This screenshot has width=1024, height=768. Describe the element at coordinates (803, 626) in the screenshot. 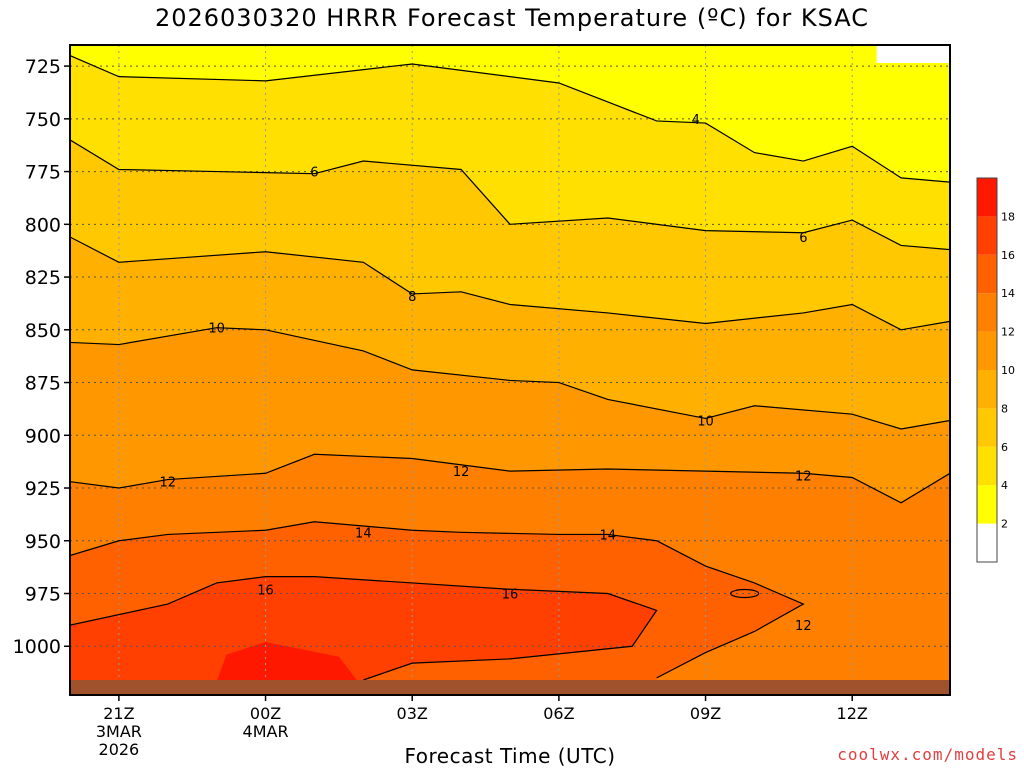

I see `contour-label-9: 12` at that location.